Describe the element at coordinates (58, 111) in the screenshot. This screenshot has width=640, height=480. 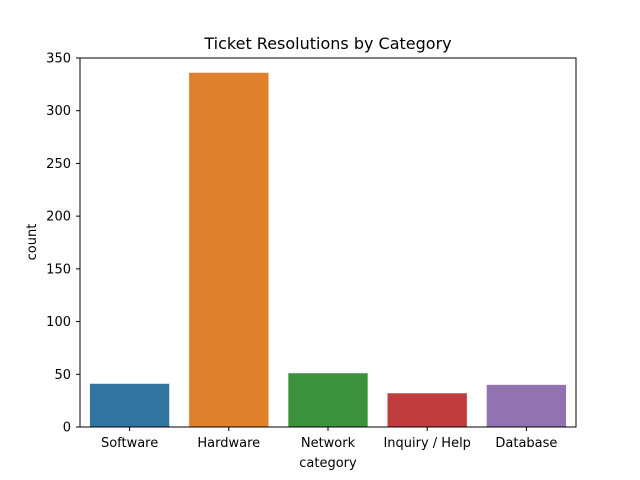
I see `y-tick-label: 300` at that location.